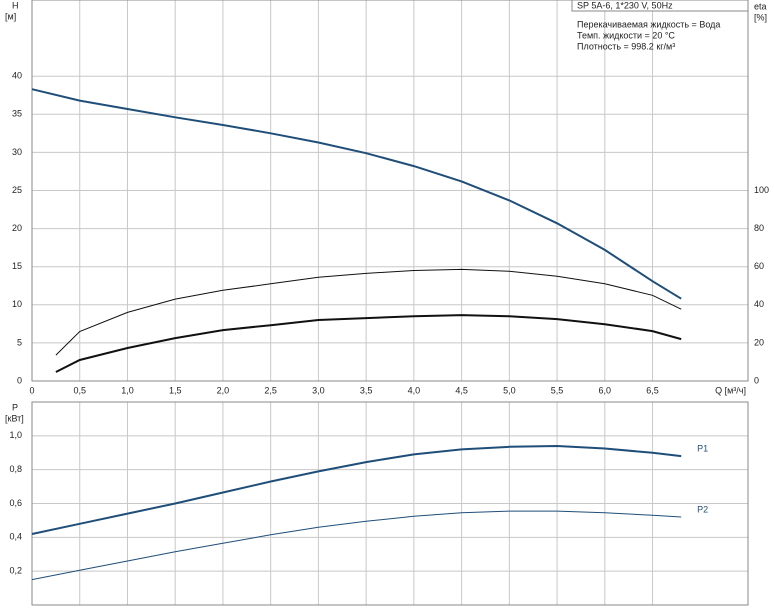  What do you see at coordinates (17, 266) in the screenshot?
I see `y-tick-label: 15` at bounding box center [17, 266].